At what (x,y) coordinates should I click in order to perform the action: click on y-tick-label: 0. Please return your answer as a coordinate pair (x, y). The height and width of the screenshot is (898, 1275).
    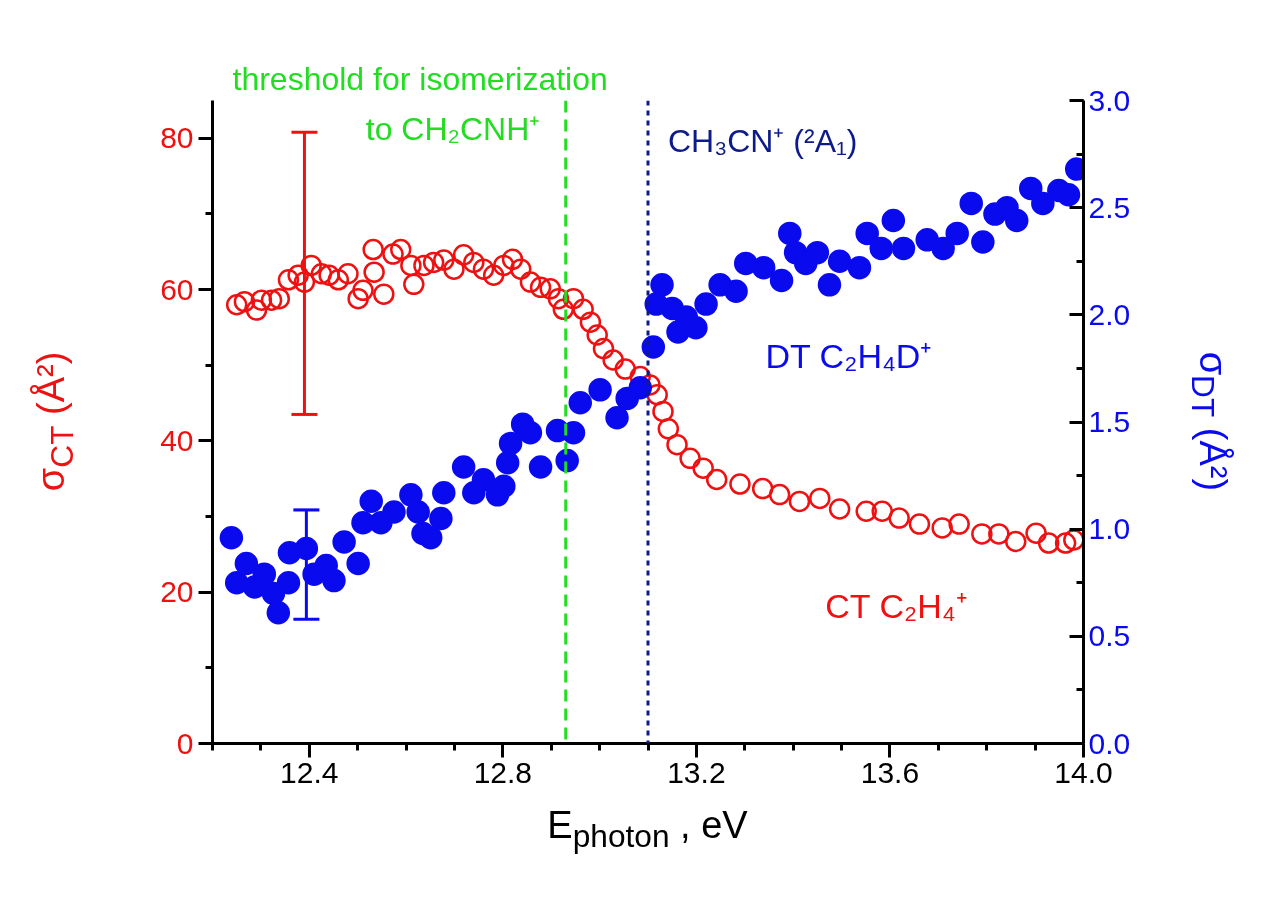
    Looking at the image, I should click on (185, 743).